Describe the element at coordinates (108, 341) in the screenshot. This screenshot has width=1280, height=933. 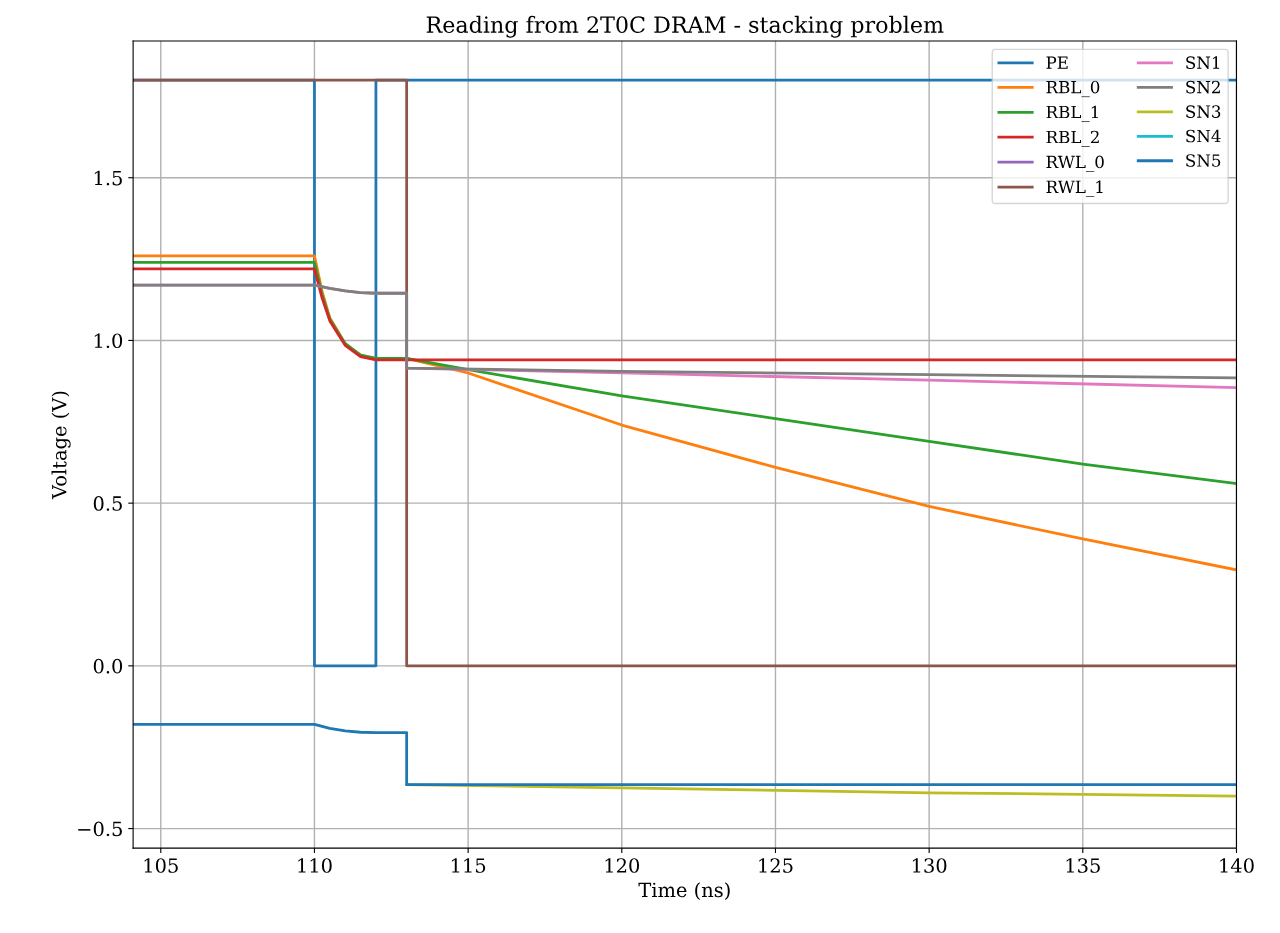
I see `y-tick-label: 1.0` at that location.